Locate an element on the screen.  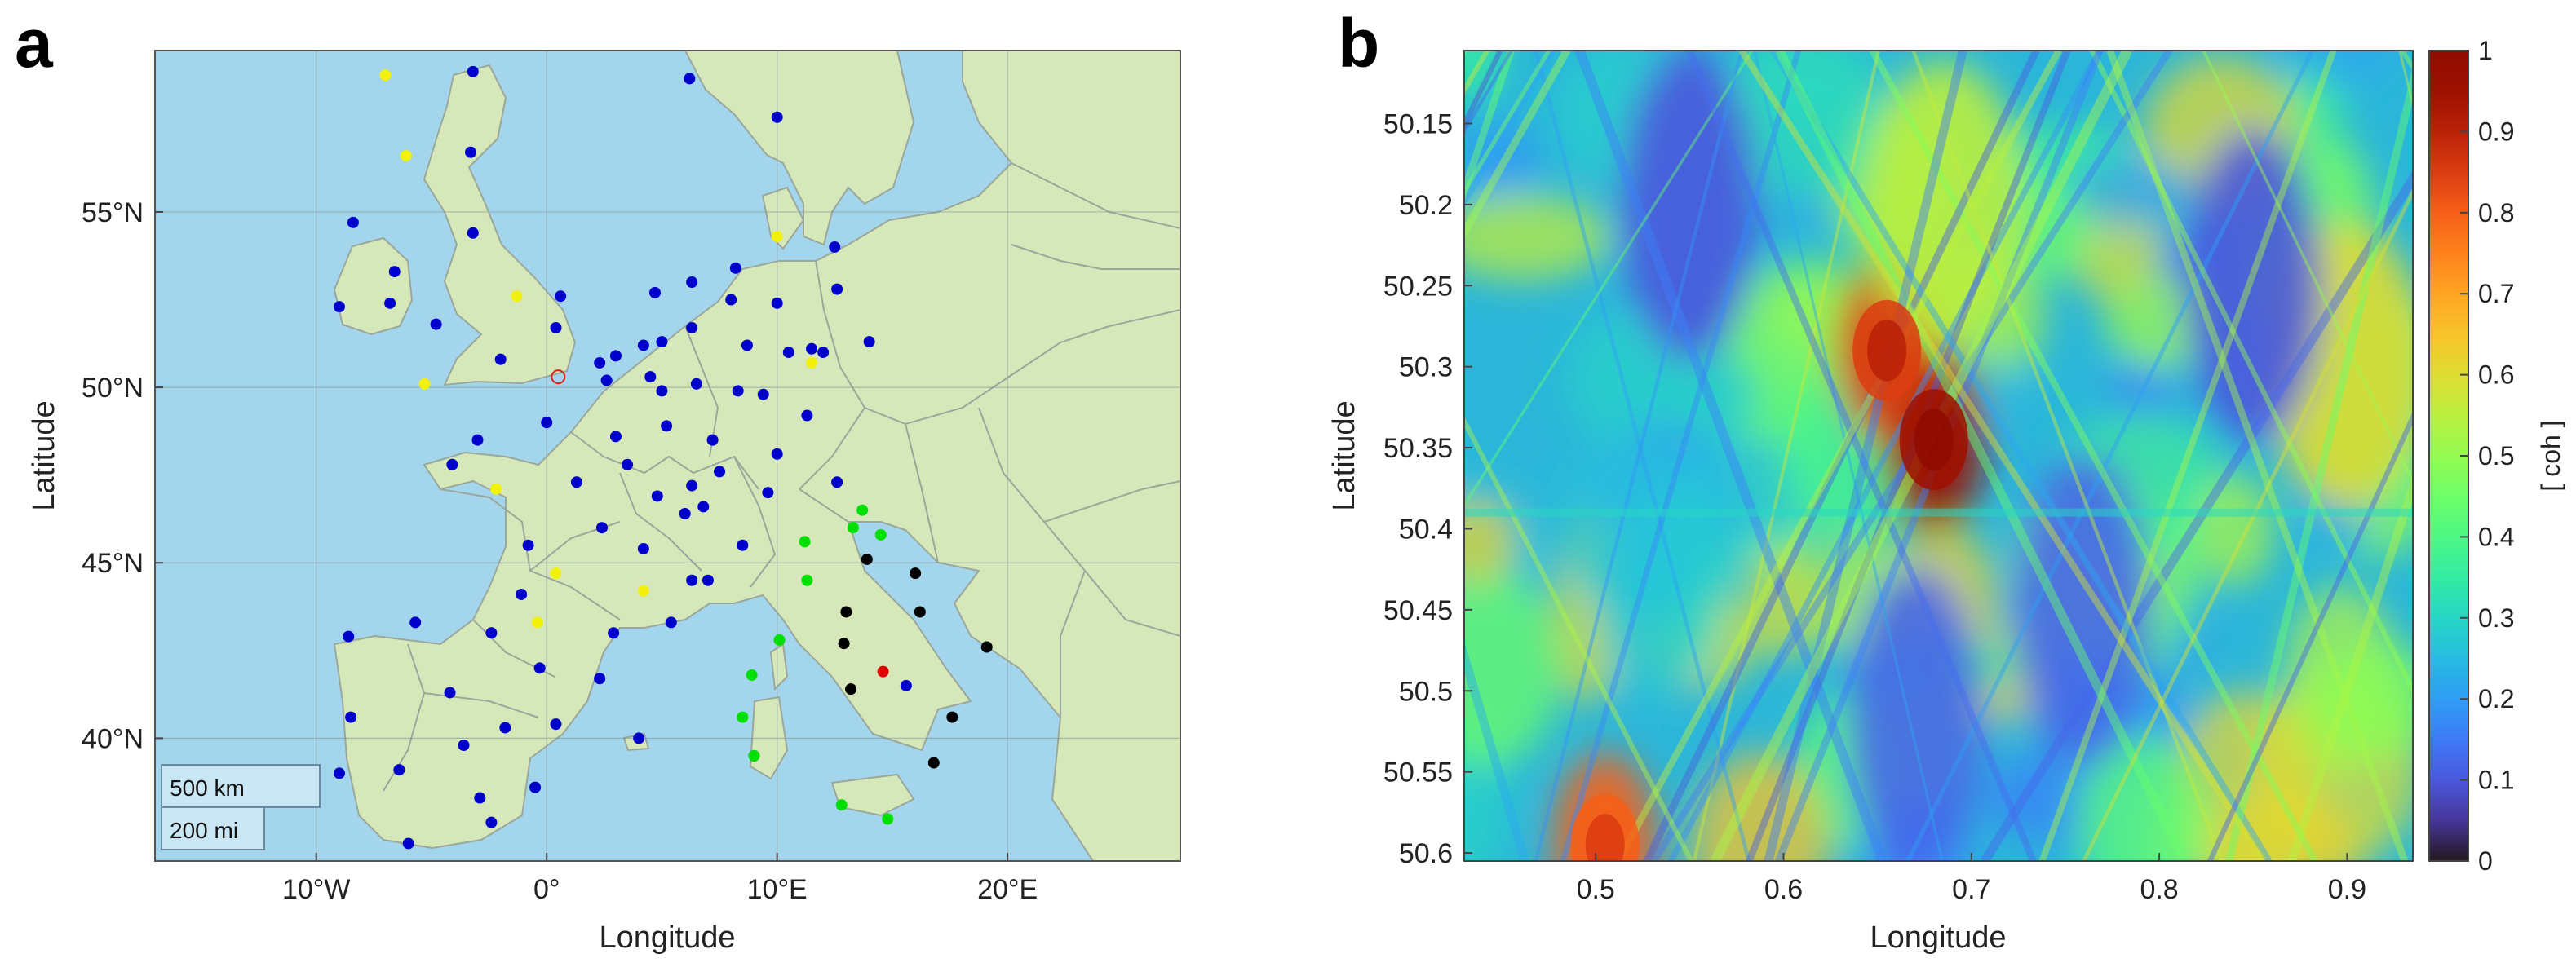
colorbar-tick-label: 0.5 is located at coordinates (2496, 455).